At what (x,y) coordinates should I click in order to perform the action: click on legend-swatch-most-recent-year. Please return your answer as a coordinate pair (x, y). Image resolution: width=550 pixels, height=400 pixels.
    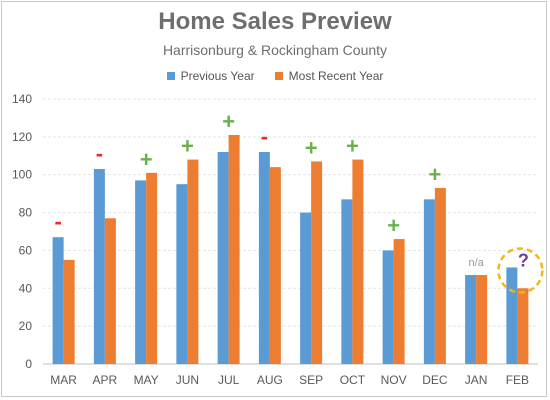
    Looking at the image, I should click on (278, 76).